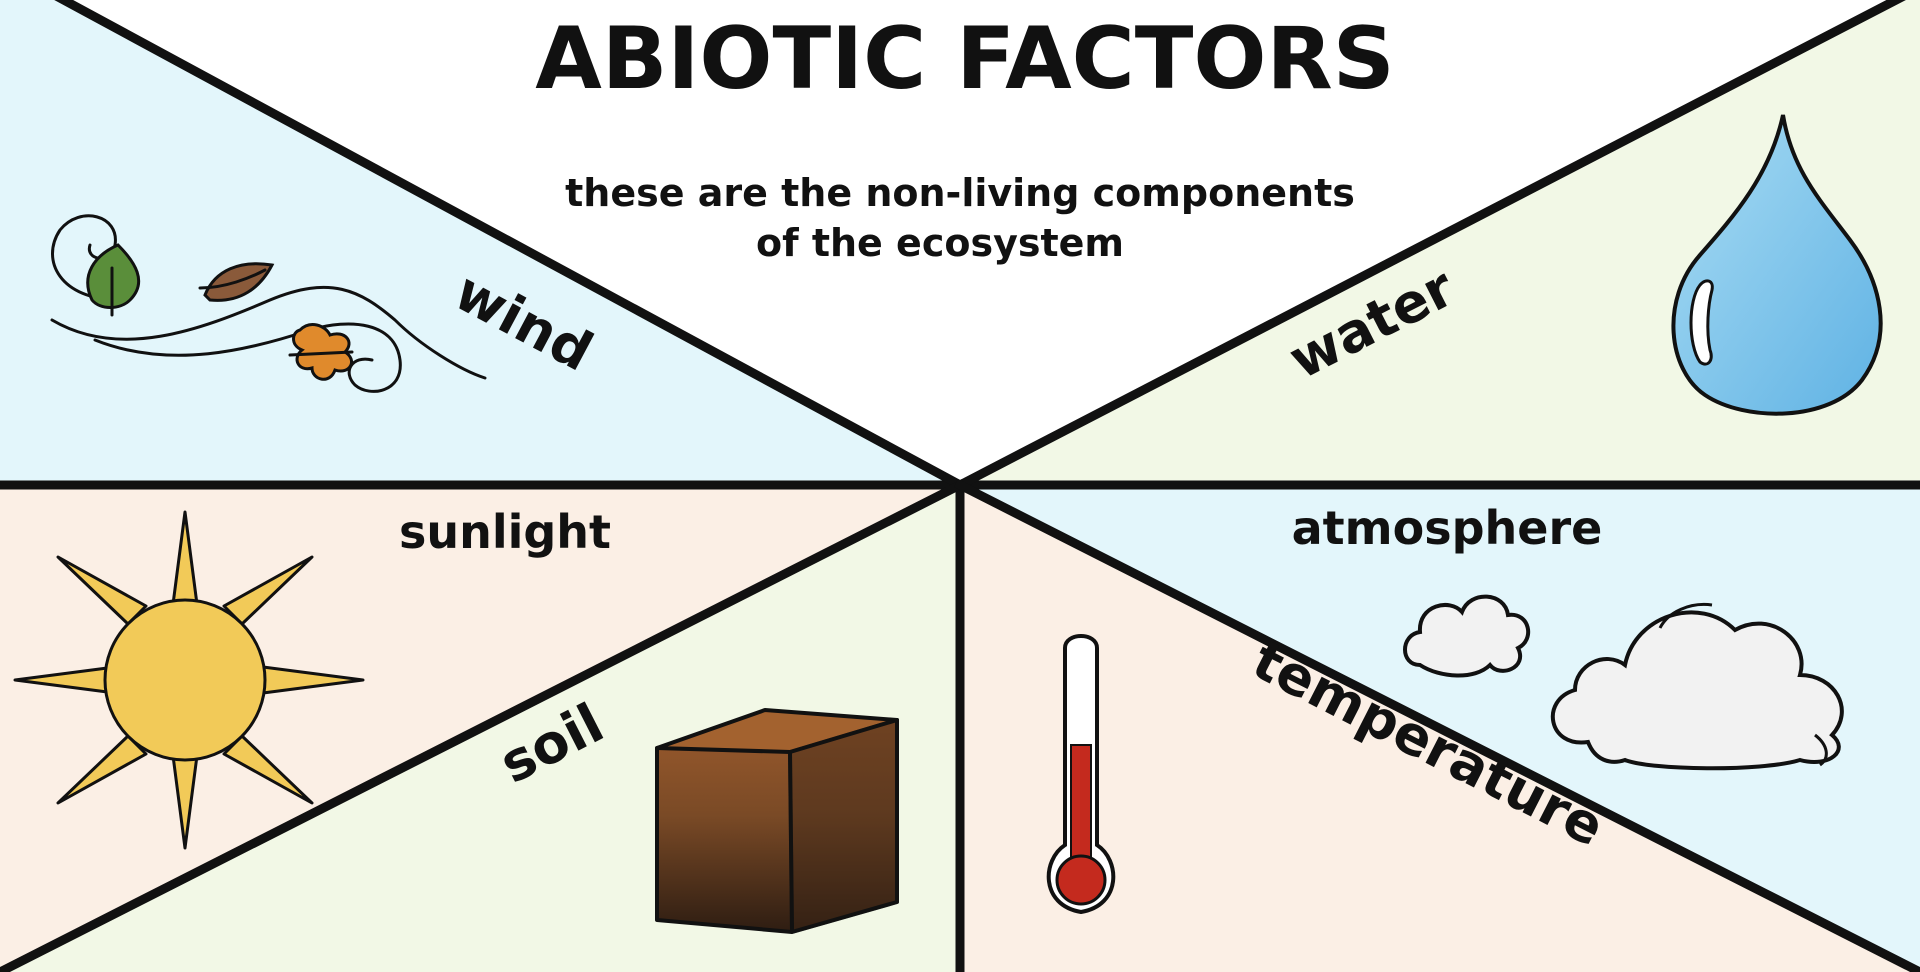  What do you see at coordinates (1777, 265) in the screenshot?
I see `water-drop-icon` at bounding box center [1777, 265].